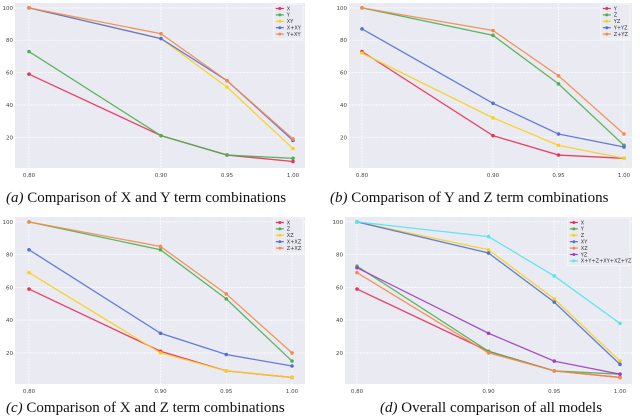 This screenshot has width=640, height=417. I want to click on caption-label: (d), so click(389, 408).